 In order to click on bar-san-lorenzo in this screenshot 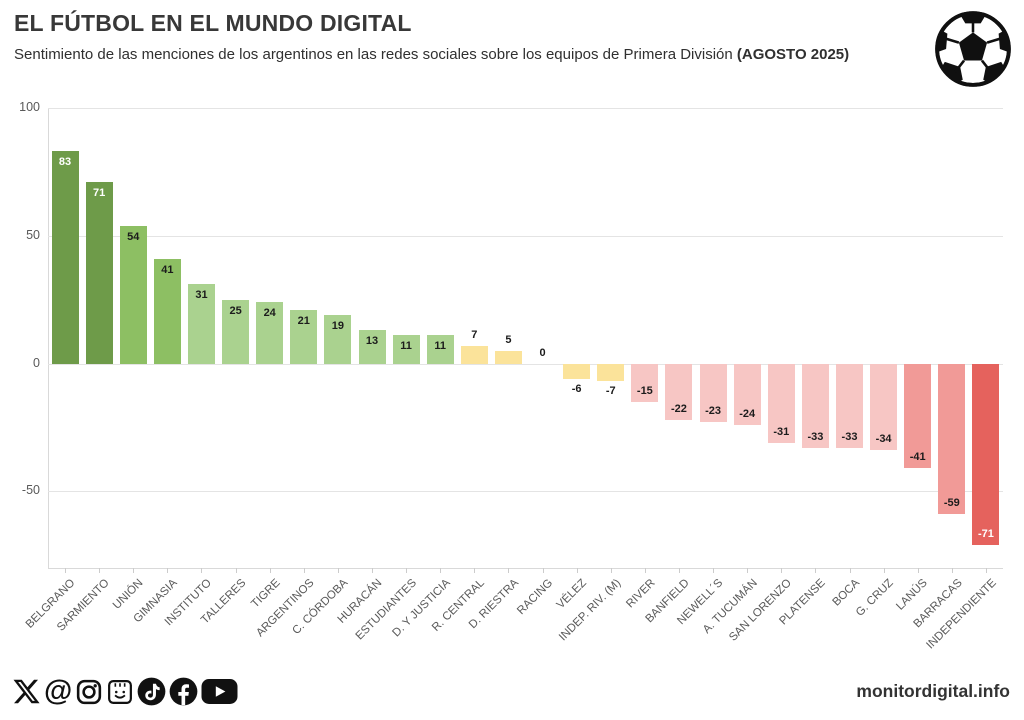, I will do `click(781, 403)`.